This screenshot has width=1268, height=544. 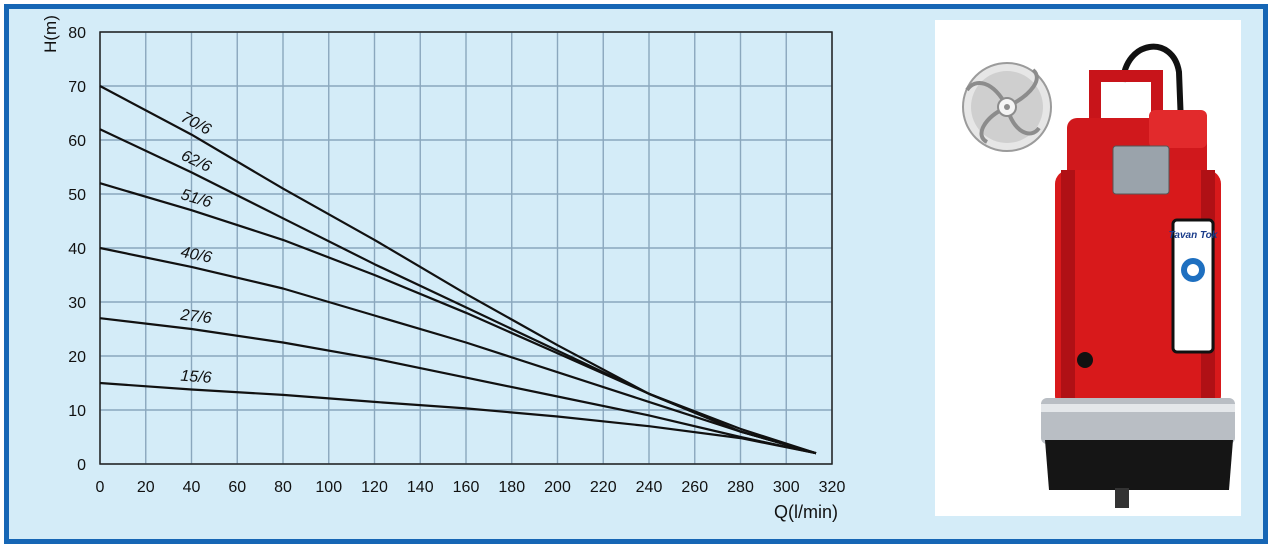 What do you see at coordinates (1193, 235) in the screenshot?
I see `brand-label: Tavan Tok` at bounding box center [1193, 235].